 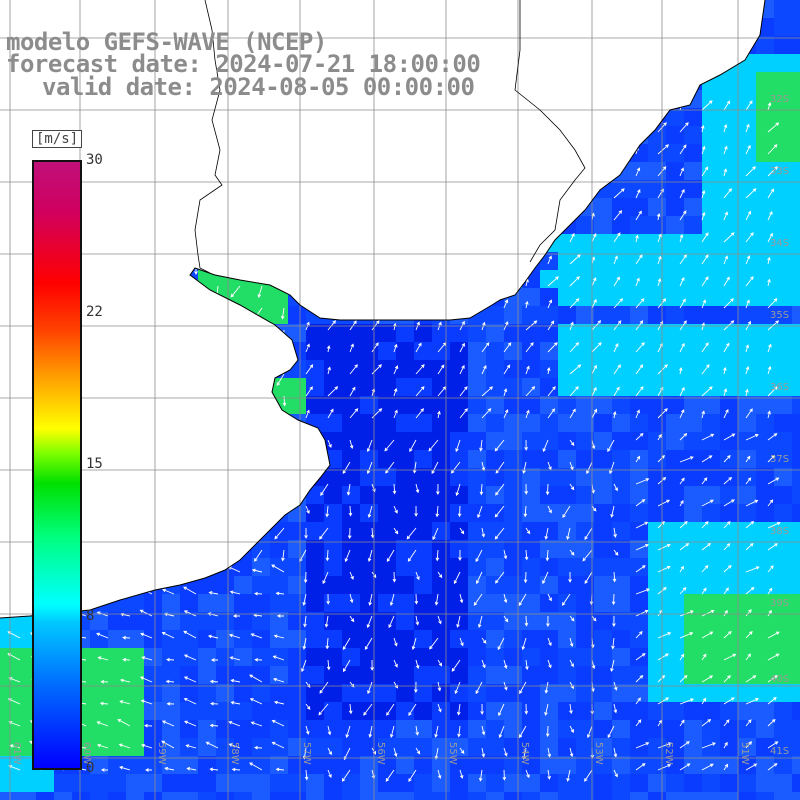 I want to click on longitude-label: 56W, so click(x=380, y=753).